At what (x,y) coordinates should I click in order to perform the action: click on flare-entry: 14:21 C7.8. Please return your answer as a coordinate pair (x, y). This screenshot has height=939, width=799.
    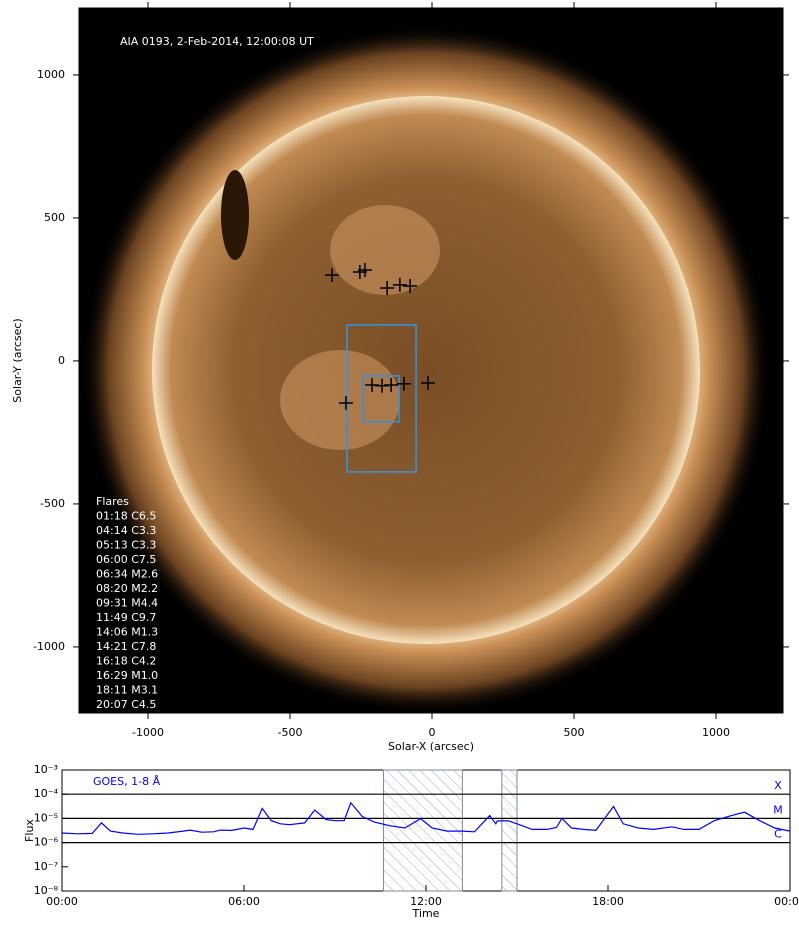
    Looking at the image, I should click on (126, 646).